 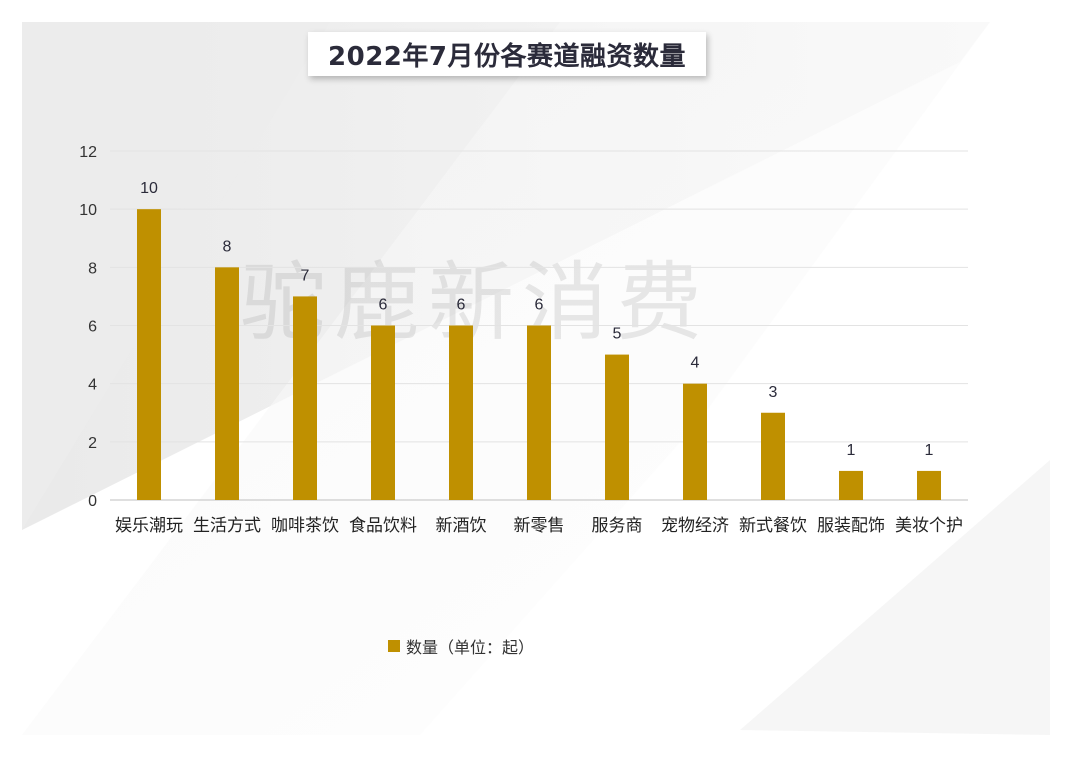 What do you see at coordinates (773, 392) in the screenshot?
I see `data-label: 3` at bounding box center [773, 392].